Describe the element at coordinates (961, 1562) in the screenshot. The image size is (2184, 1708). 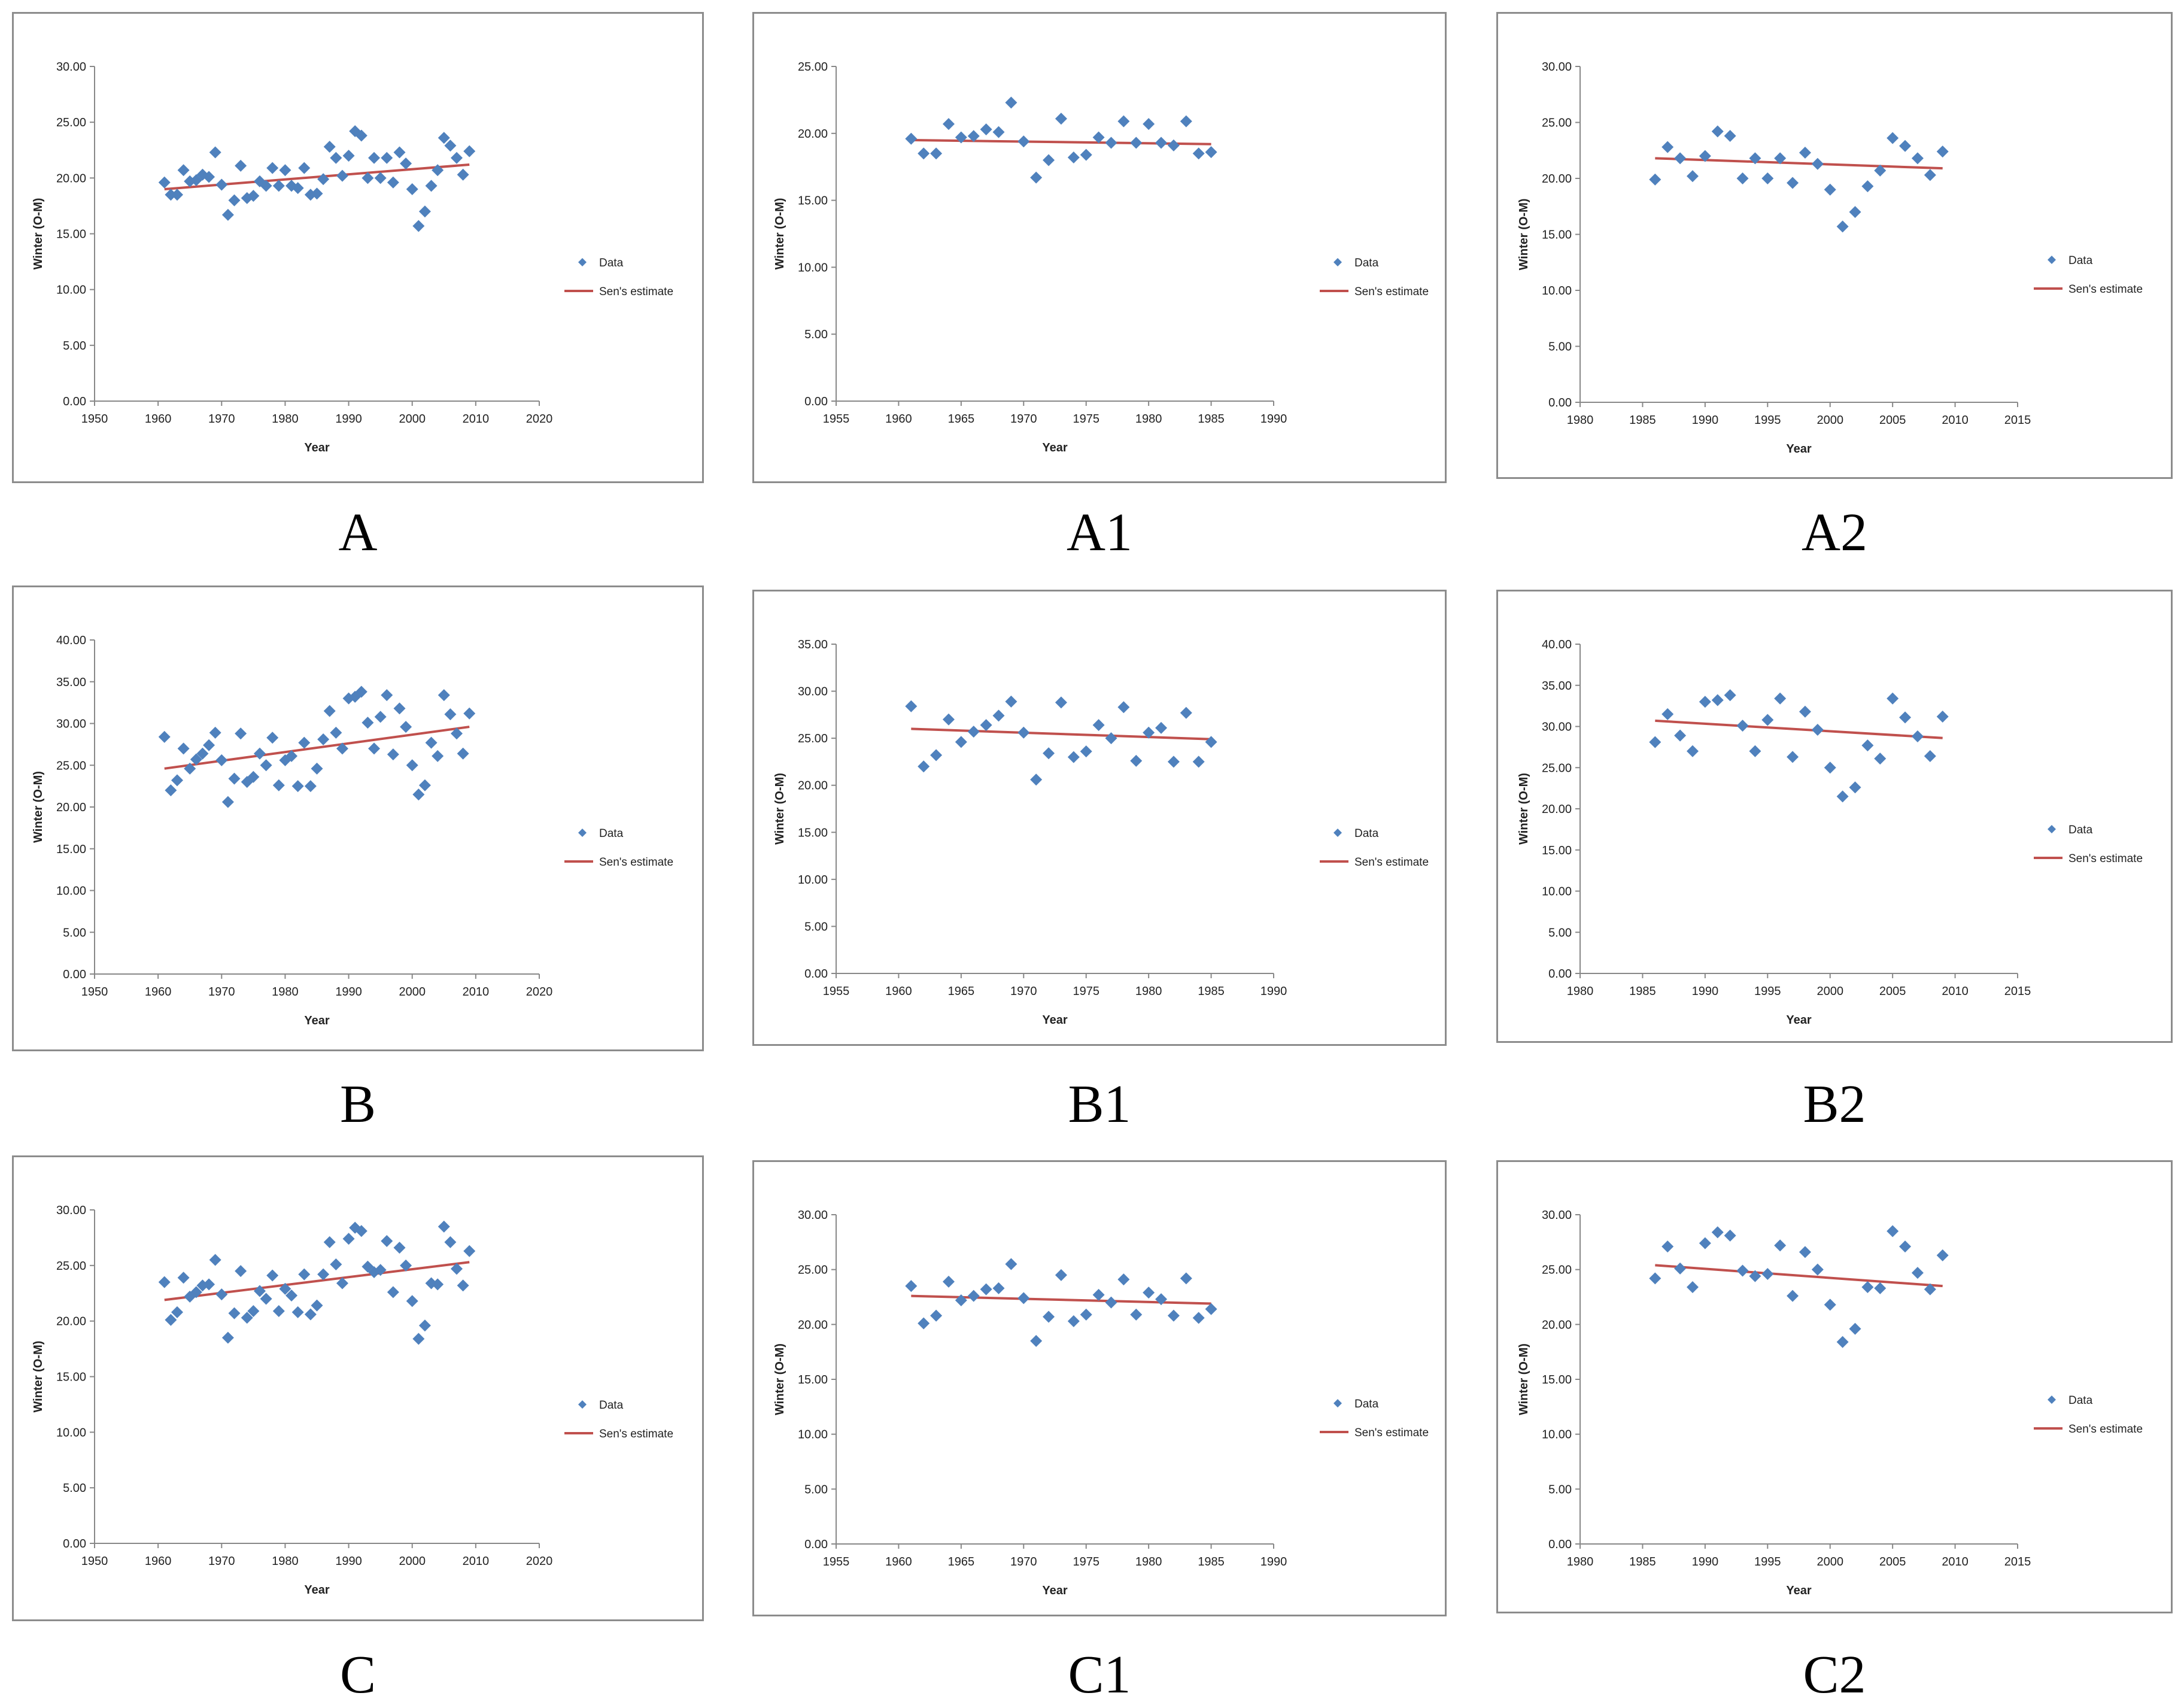
I see `x-tick-label: 1965` at that location.